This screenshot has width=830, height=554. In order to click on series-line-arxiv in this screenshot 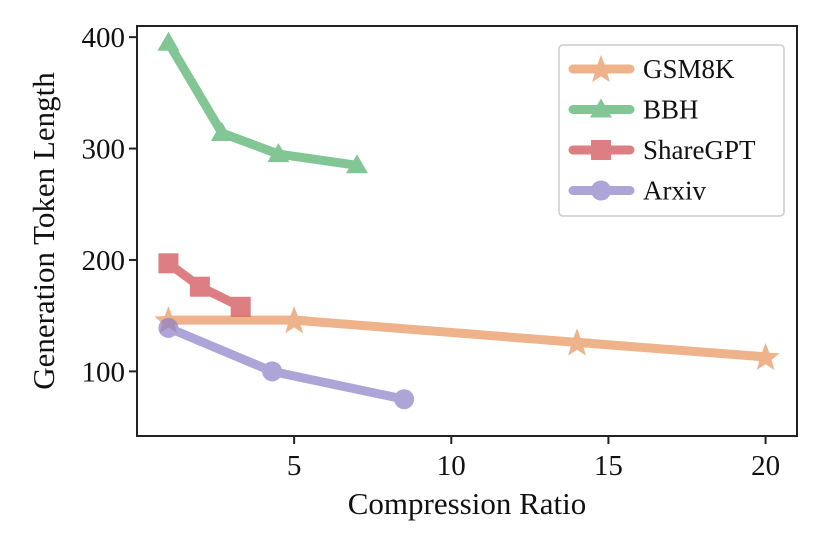, I will do `click(286, 363)`.